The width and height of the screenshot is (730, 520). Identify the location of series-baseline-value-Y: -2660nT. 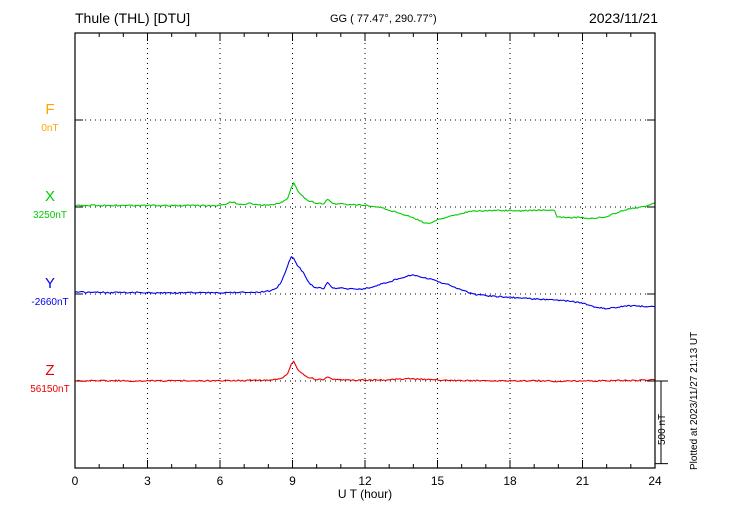
(50, 302).